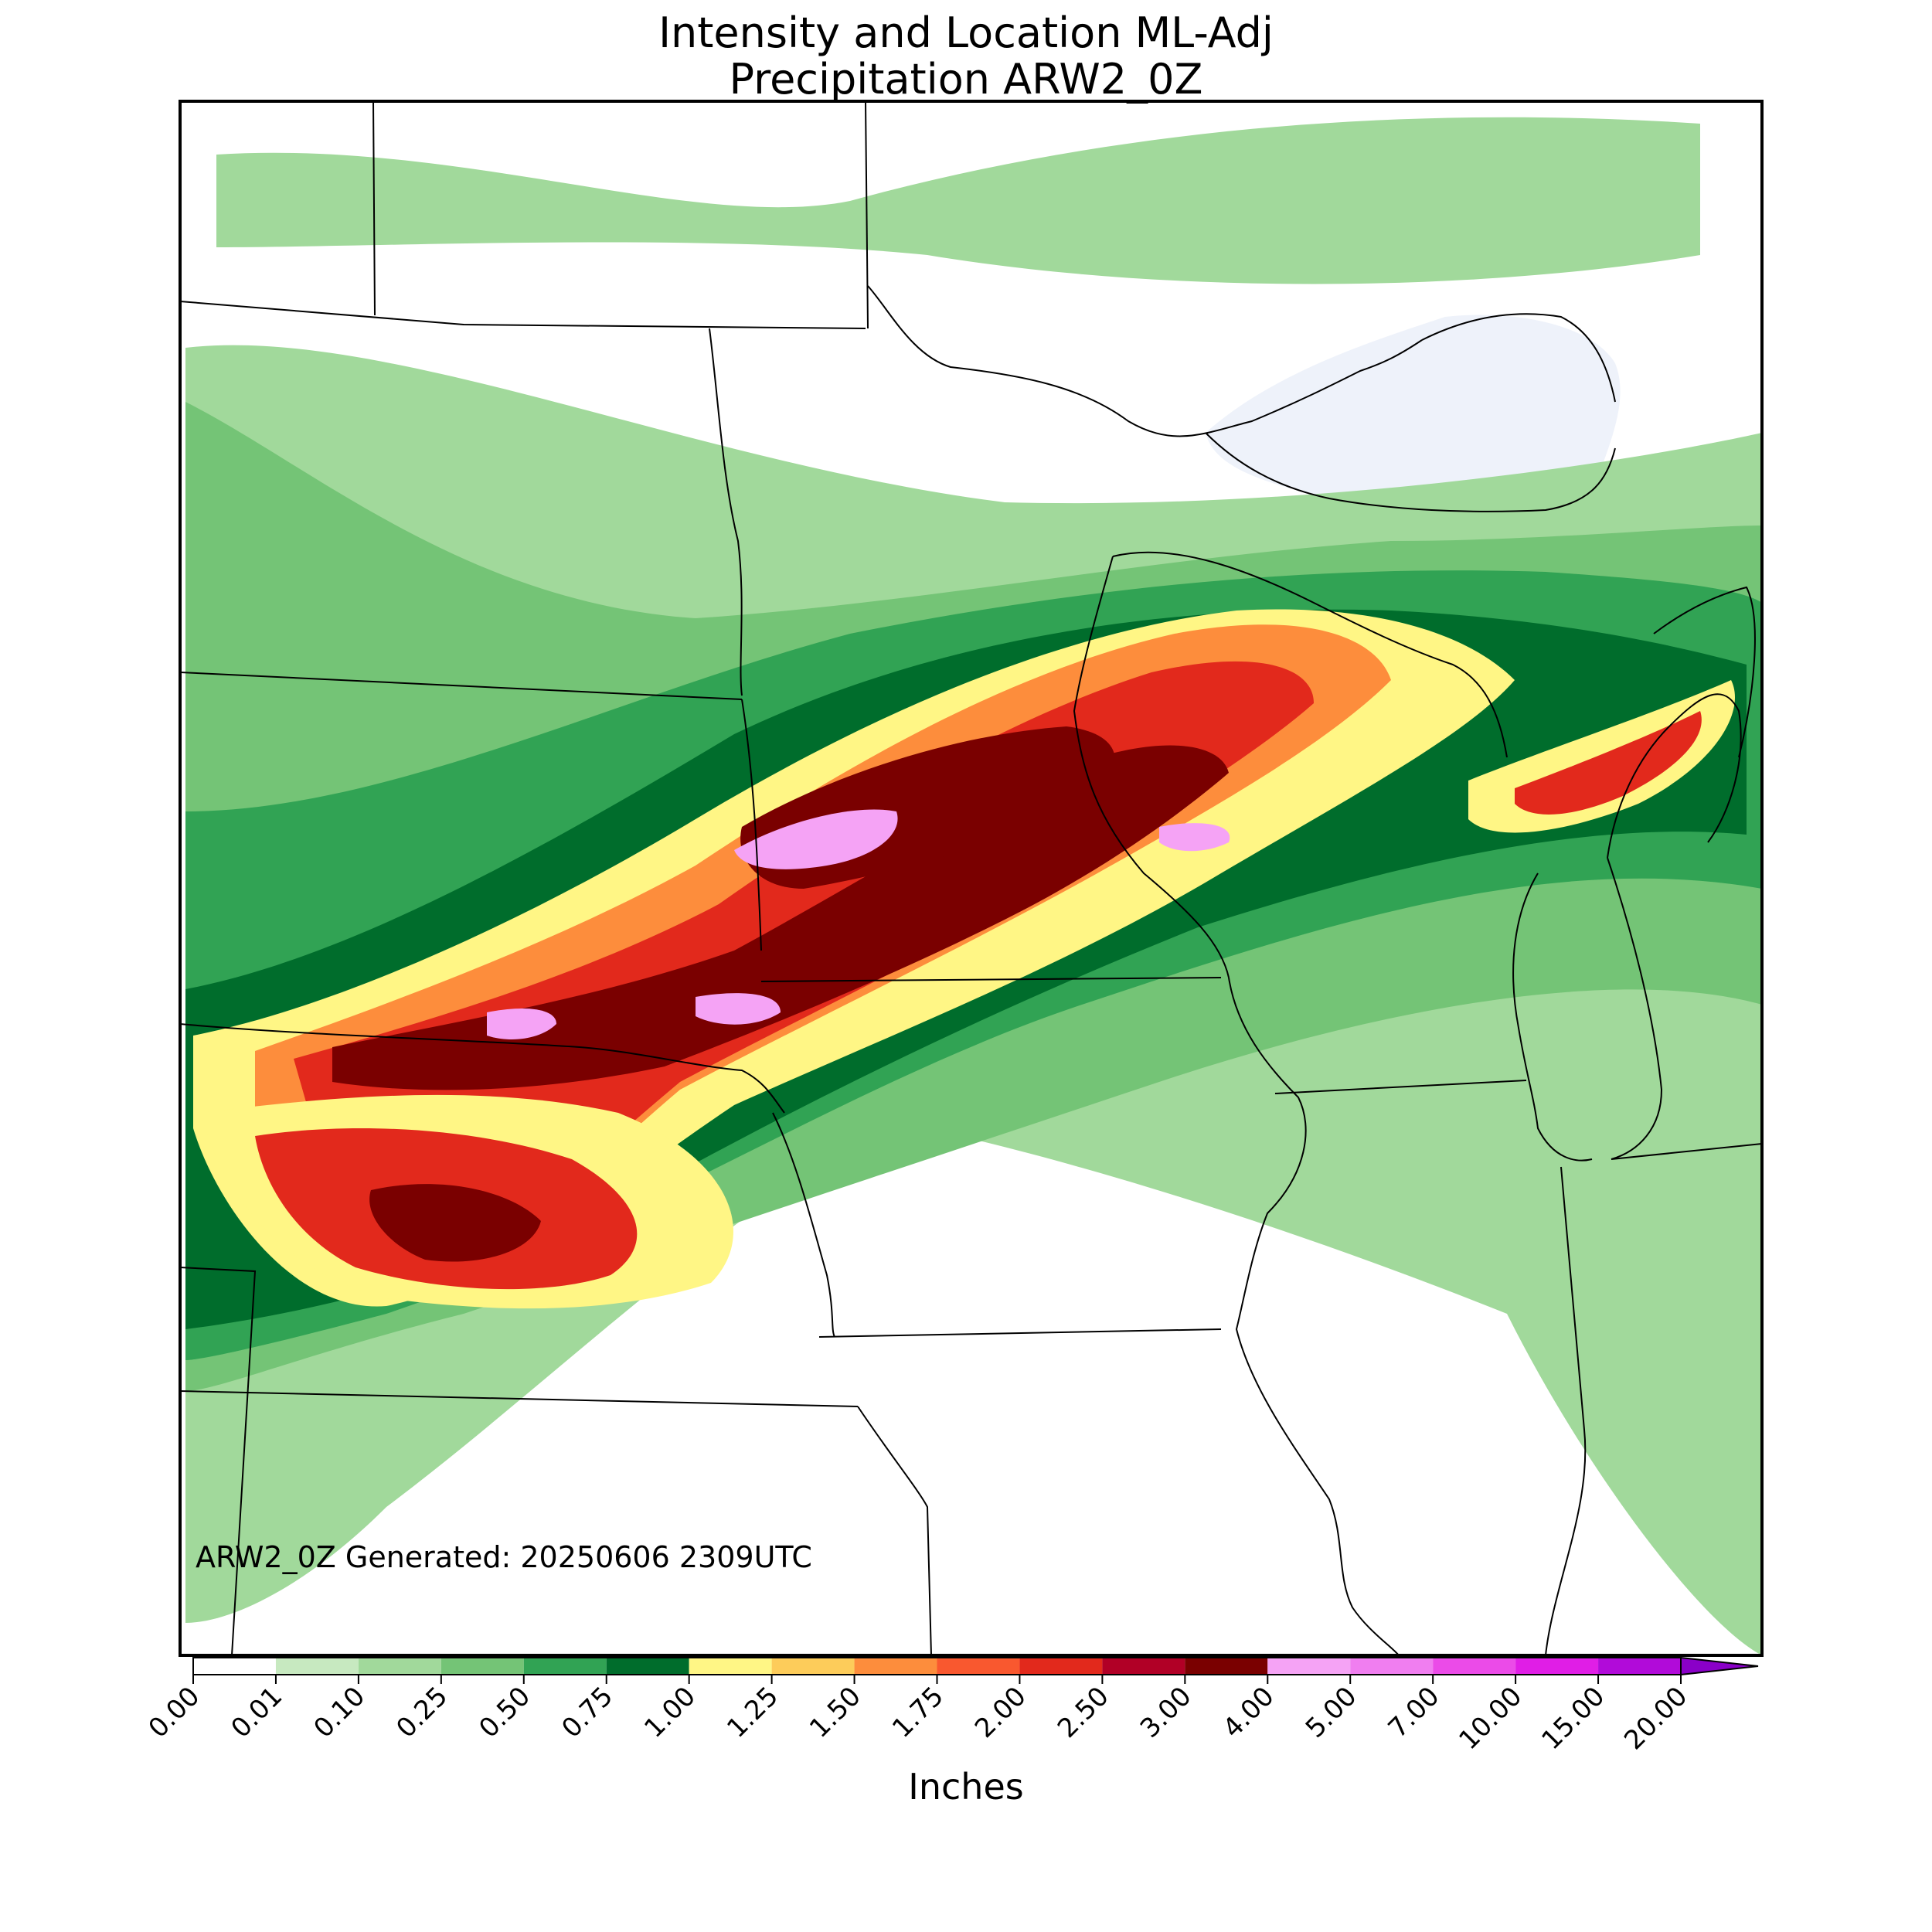  What do you see at coordinates (1413, 414) in the screenshot?
I see `lake-superior` at bounding box center [1413, 414].